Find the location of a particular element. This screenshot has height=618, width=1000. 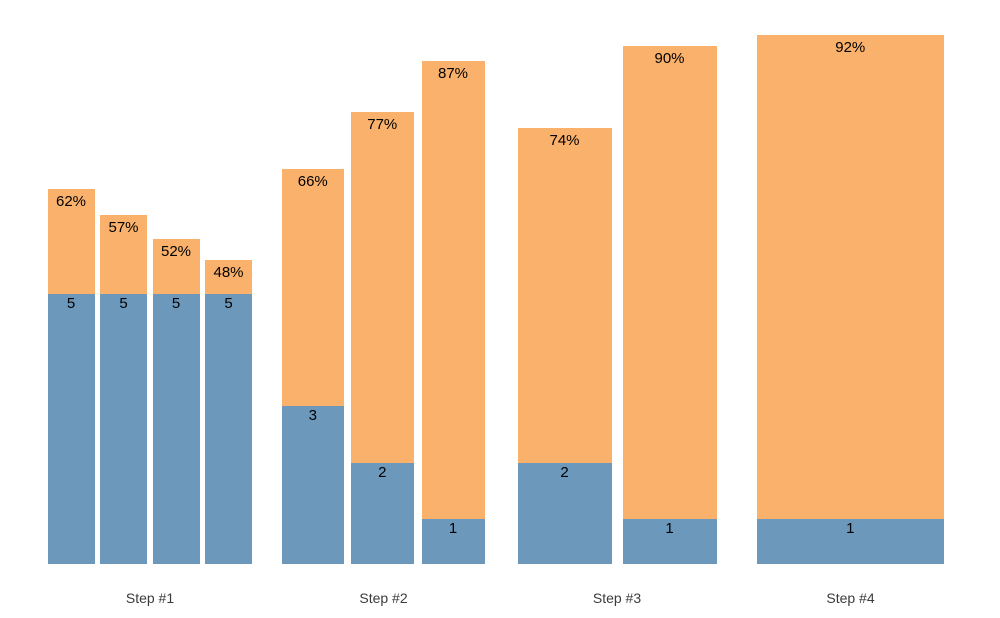

bar-percent-label: 57% is located at coordinates (123, 227).